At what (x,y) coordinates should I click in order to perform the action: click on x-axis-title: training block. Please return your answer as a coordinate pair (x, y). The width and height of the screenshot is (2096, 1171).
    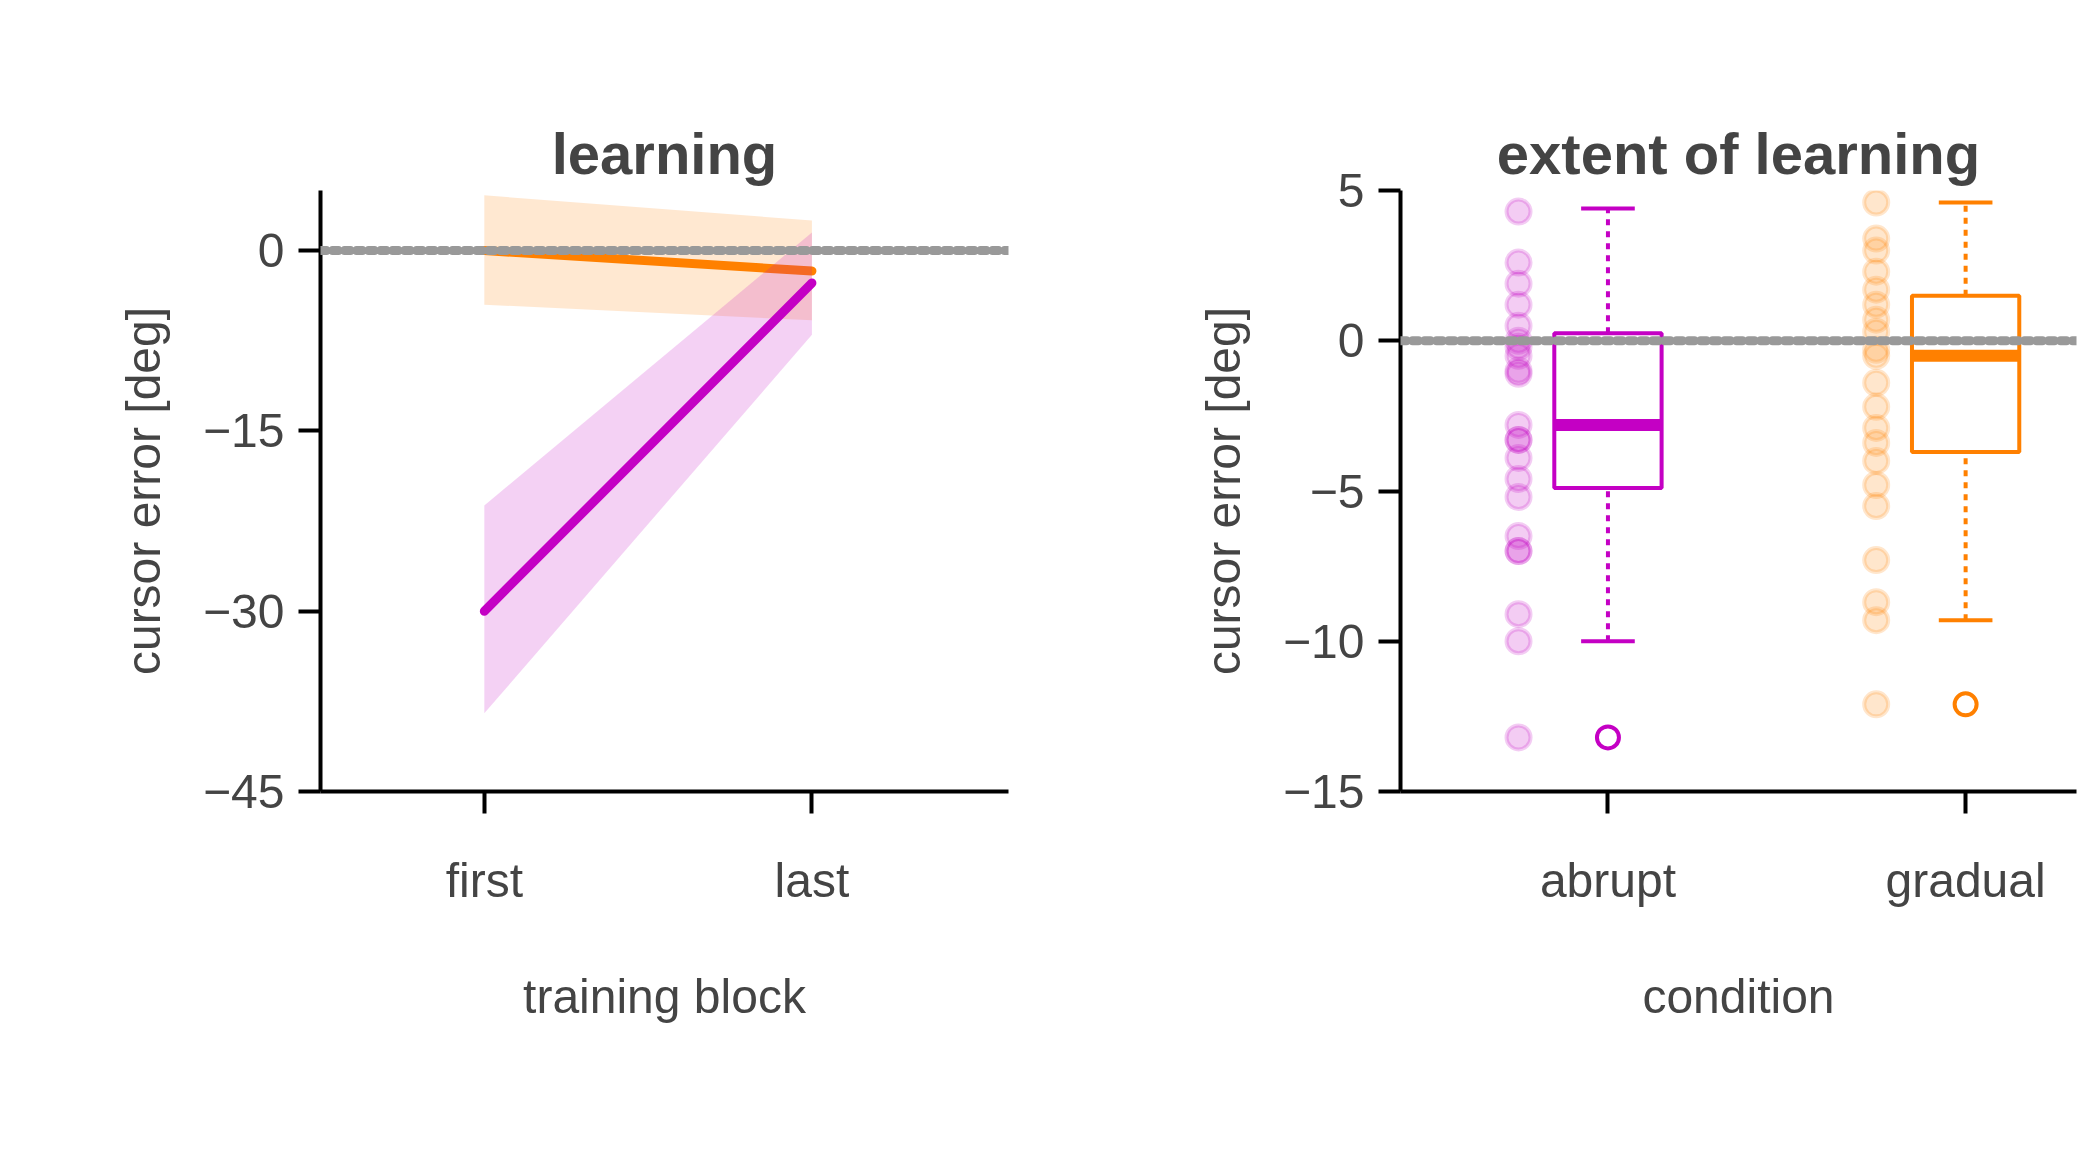
    Looking at the image, I should click on (665, 996).